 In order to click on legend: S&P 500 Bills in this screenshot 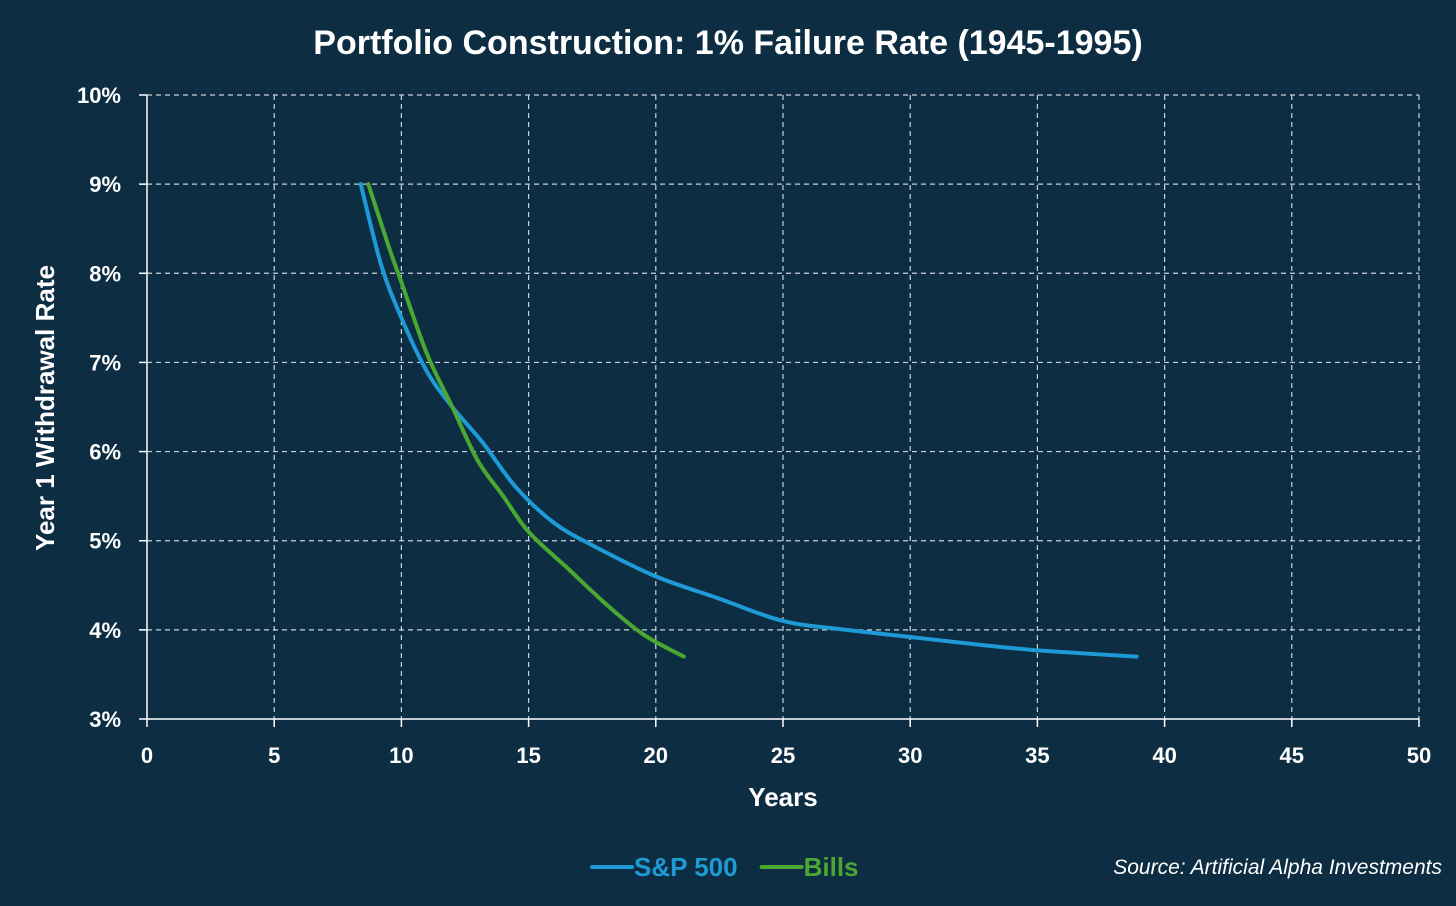, I will do `click(724, 867)`.